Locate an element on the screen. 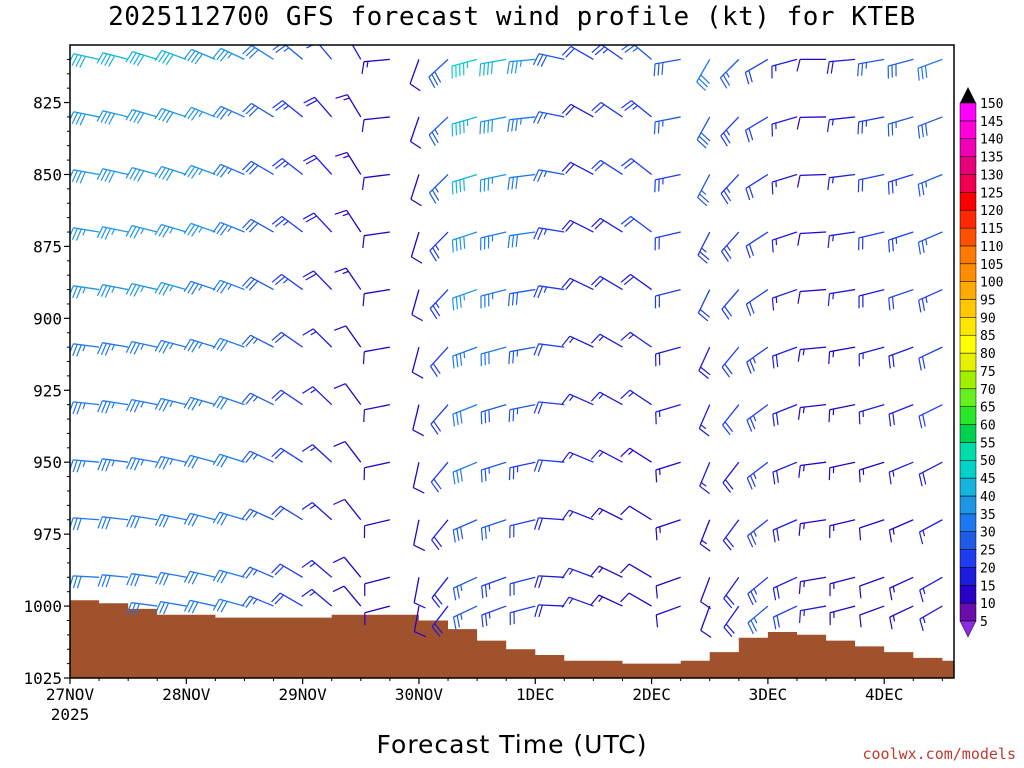  colorbar-label: 20 is located at coordinates (988, 568).